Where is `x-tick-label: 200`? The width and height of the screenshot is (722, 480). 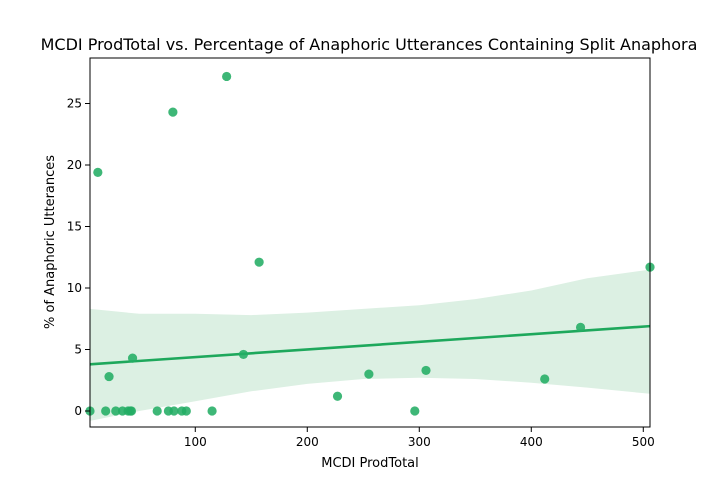
x-tick-label: 200 is located at coordinates (307, 442).